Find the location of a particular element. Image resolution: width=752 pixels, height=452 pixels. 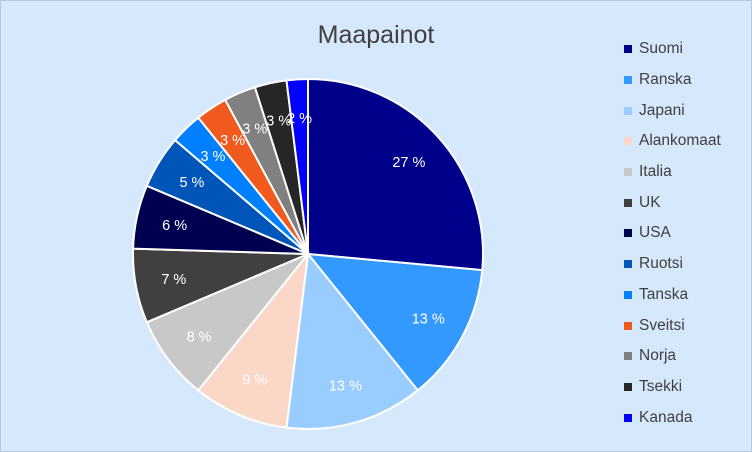

data-label-italia: 8 % is located at coordinates (199, 337).